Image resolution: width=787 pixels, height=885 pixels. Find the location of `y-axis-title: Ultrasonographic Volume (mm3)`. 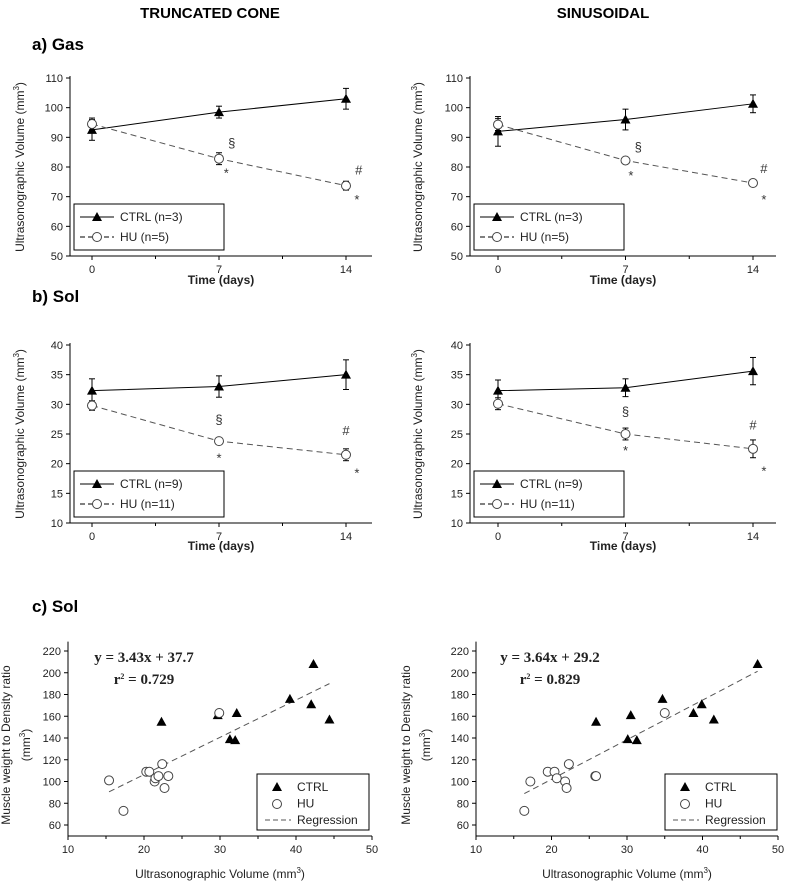

y-axis-title: Ultrasonographic Volume (mm3) is located at coordinates (19, 167).